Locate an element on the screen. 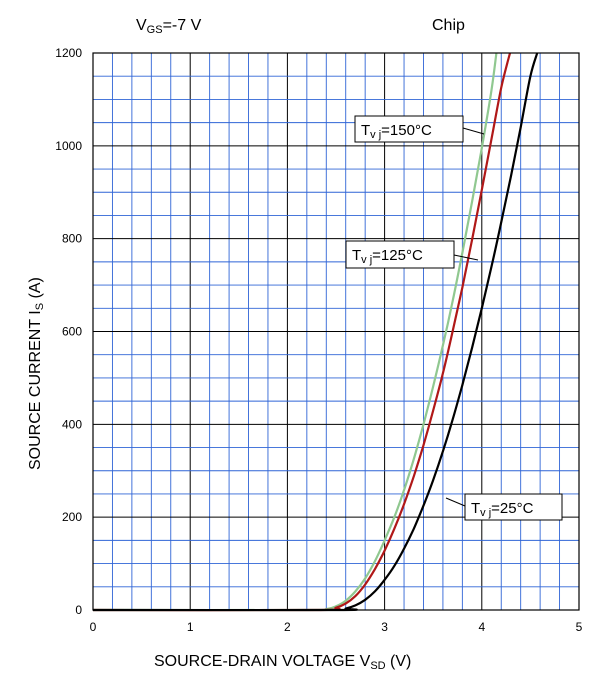  x-tick-labels: 0 1 2 3 4 5 is located at coordinates (336, 627).